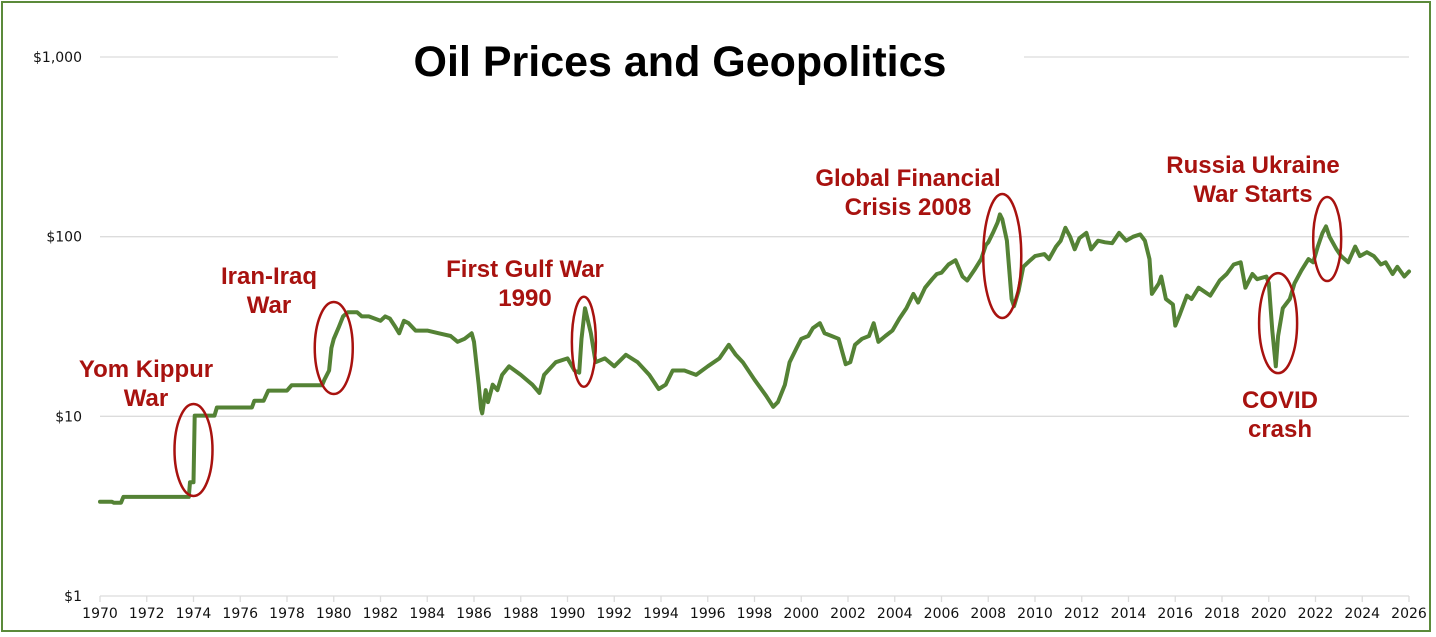 This screenshot has width=1436, height=637. What do you see at coordinates (1035, 614) in the screenshot?
I see `x-tick-label: 2010` at bounding box center [1035, 614].